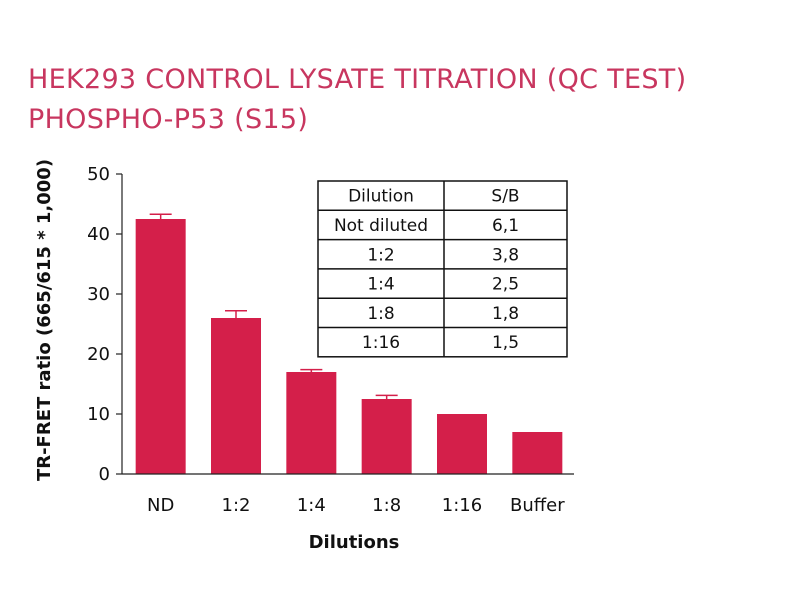  I want to click on y-tick-label: 40, so click(98, 234).